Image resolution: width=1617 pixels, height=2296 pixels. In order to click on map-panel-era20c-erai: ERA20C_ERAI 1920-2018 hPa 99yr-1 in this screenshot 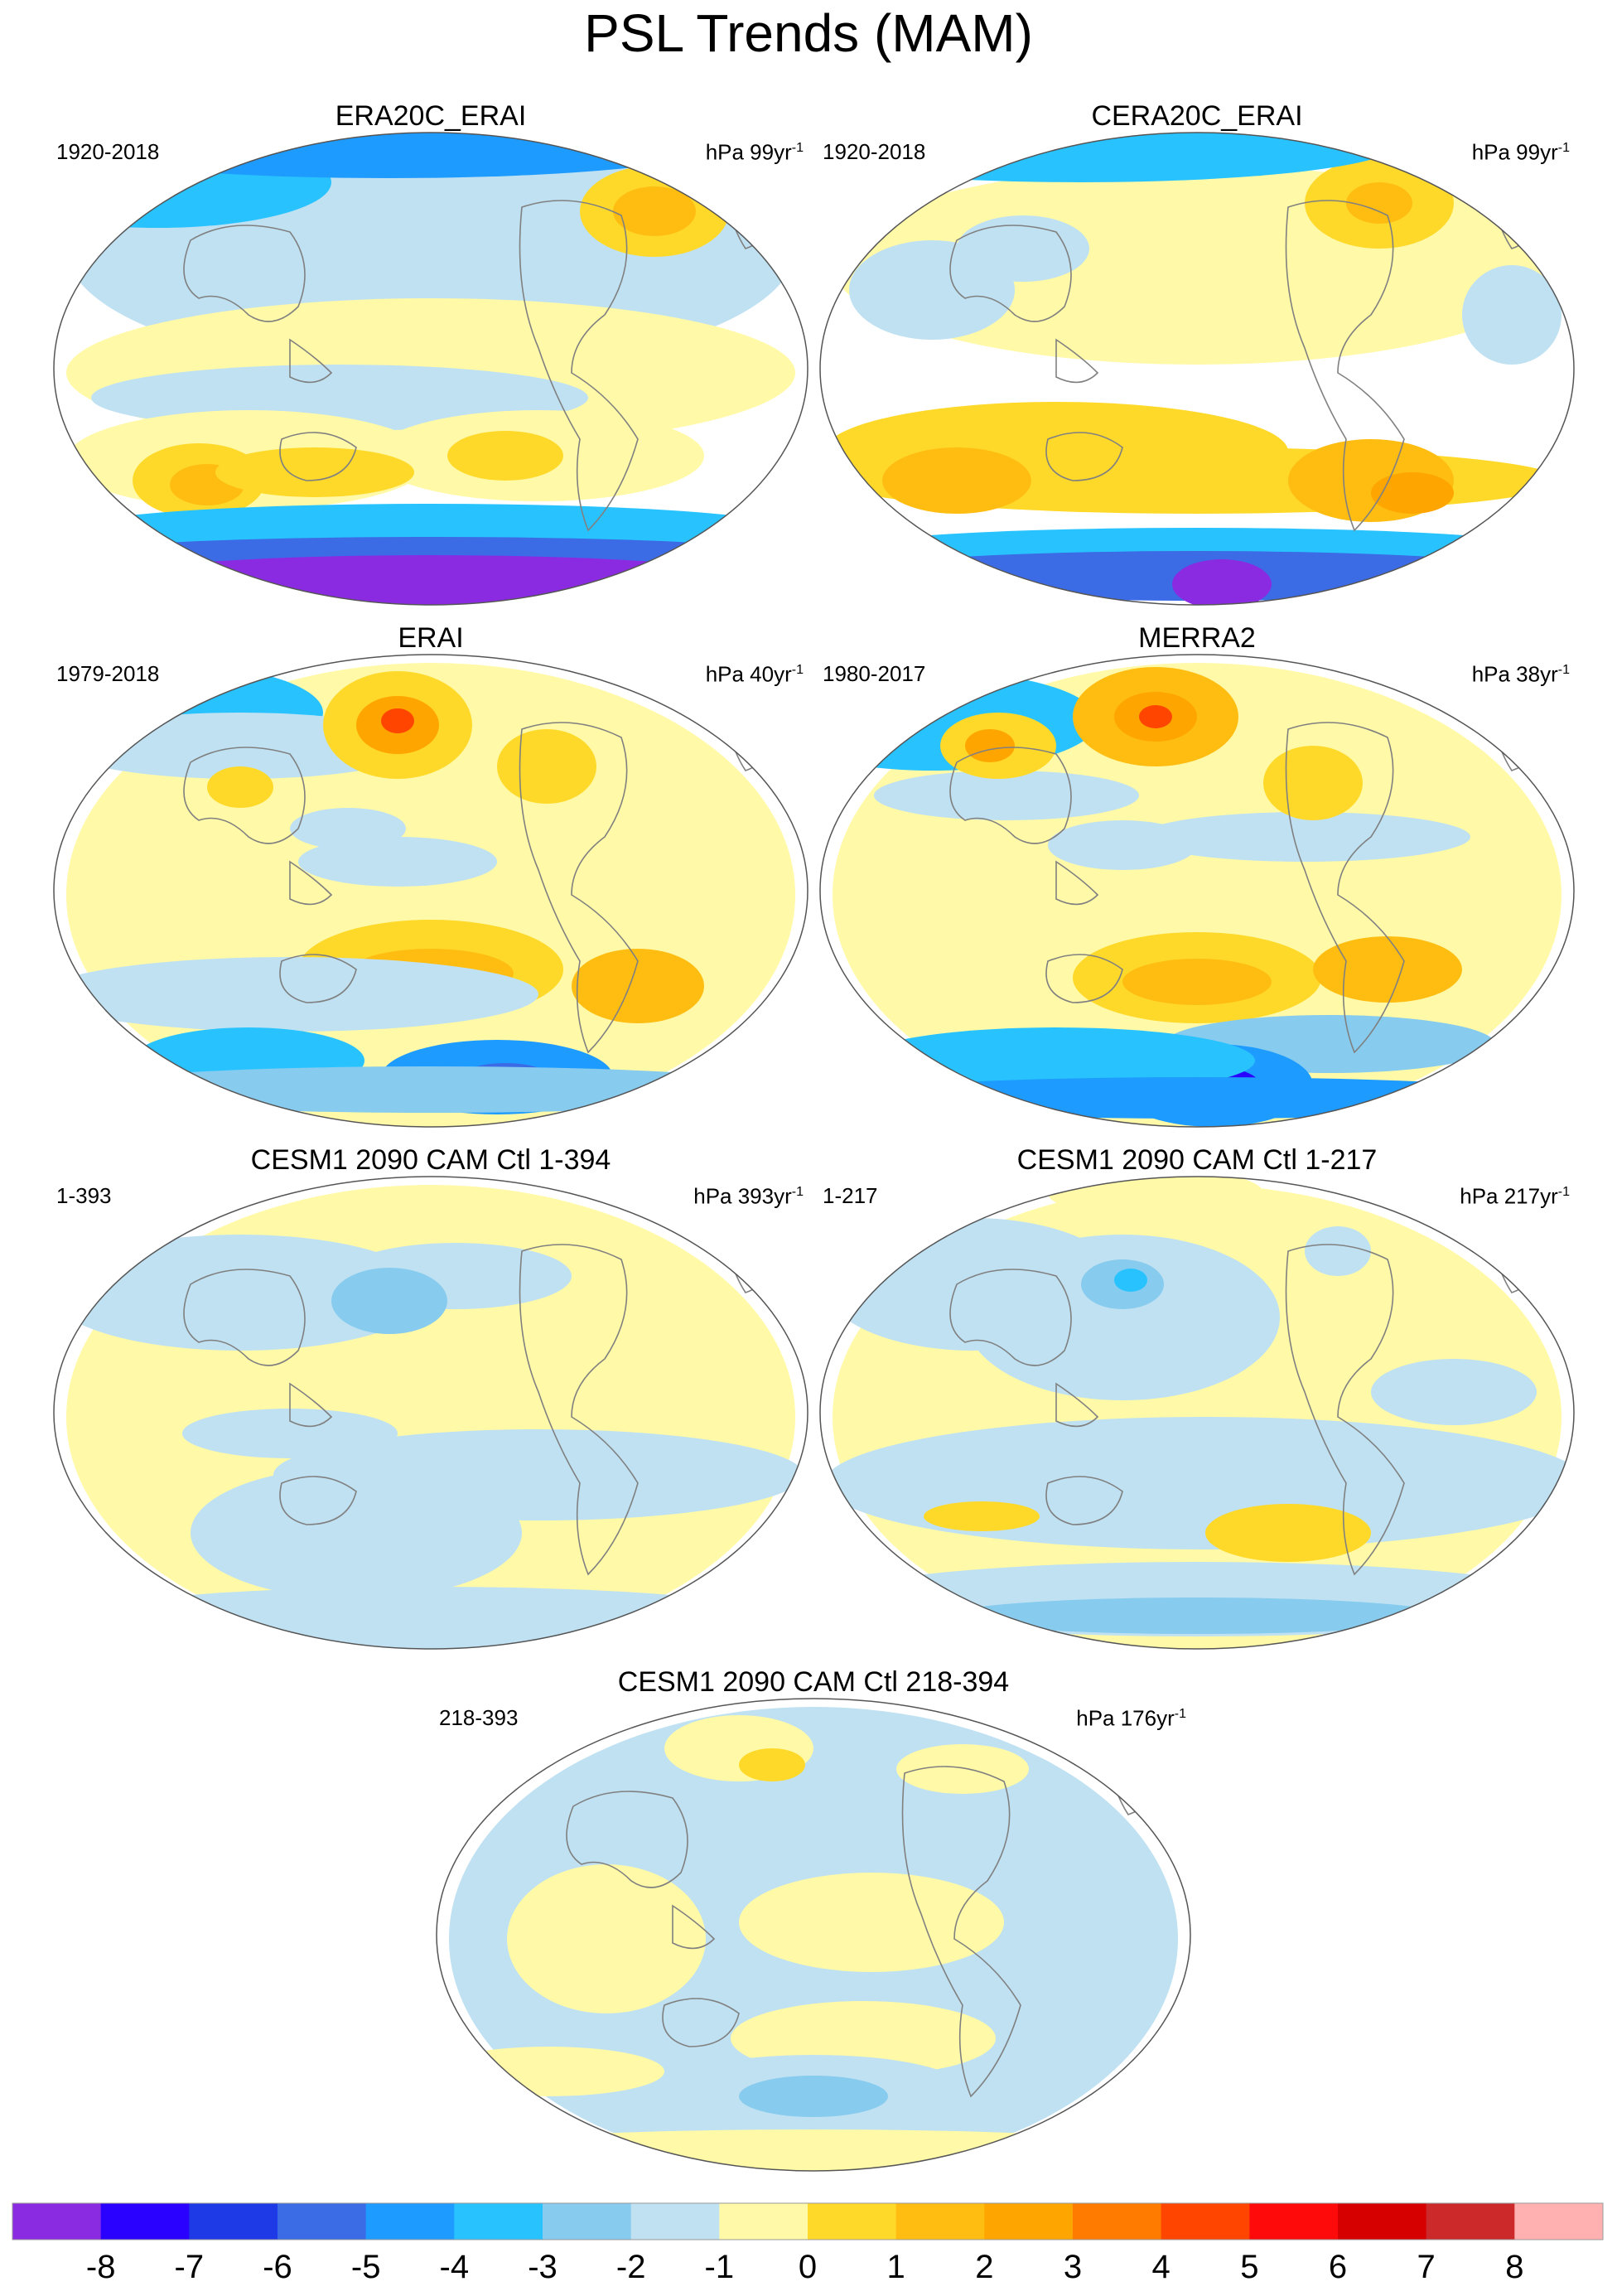, I will do `click(430, 356)`.